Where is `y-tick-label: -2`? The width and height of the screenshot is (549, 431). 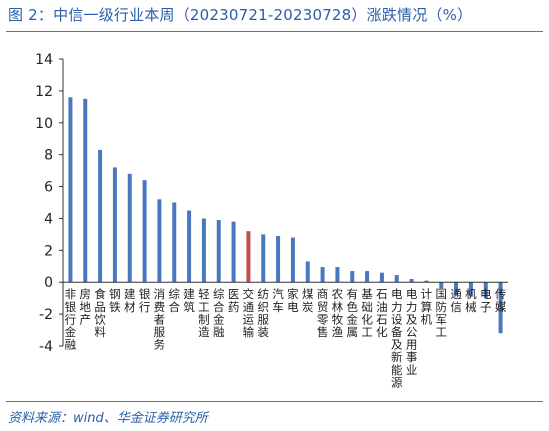
y-tick-label: -2 is located at coordinates (46, 315).